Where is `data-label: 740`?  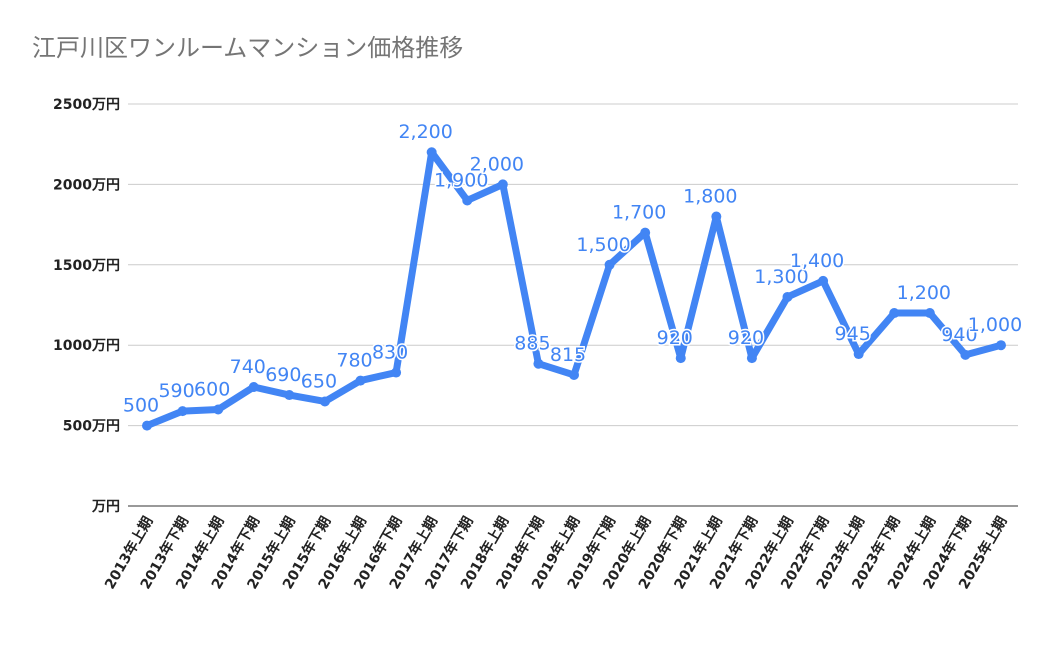
data-label: 740 is located at coordinates (248, 367).